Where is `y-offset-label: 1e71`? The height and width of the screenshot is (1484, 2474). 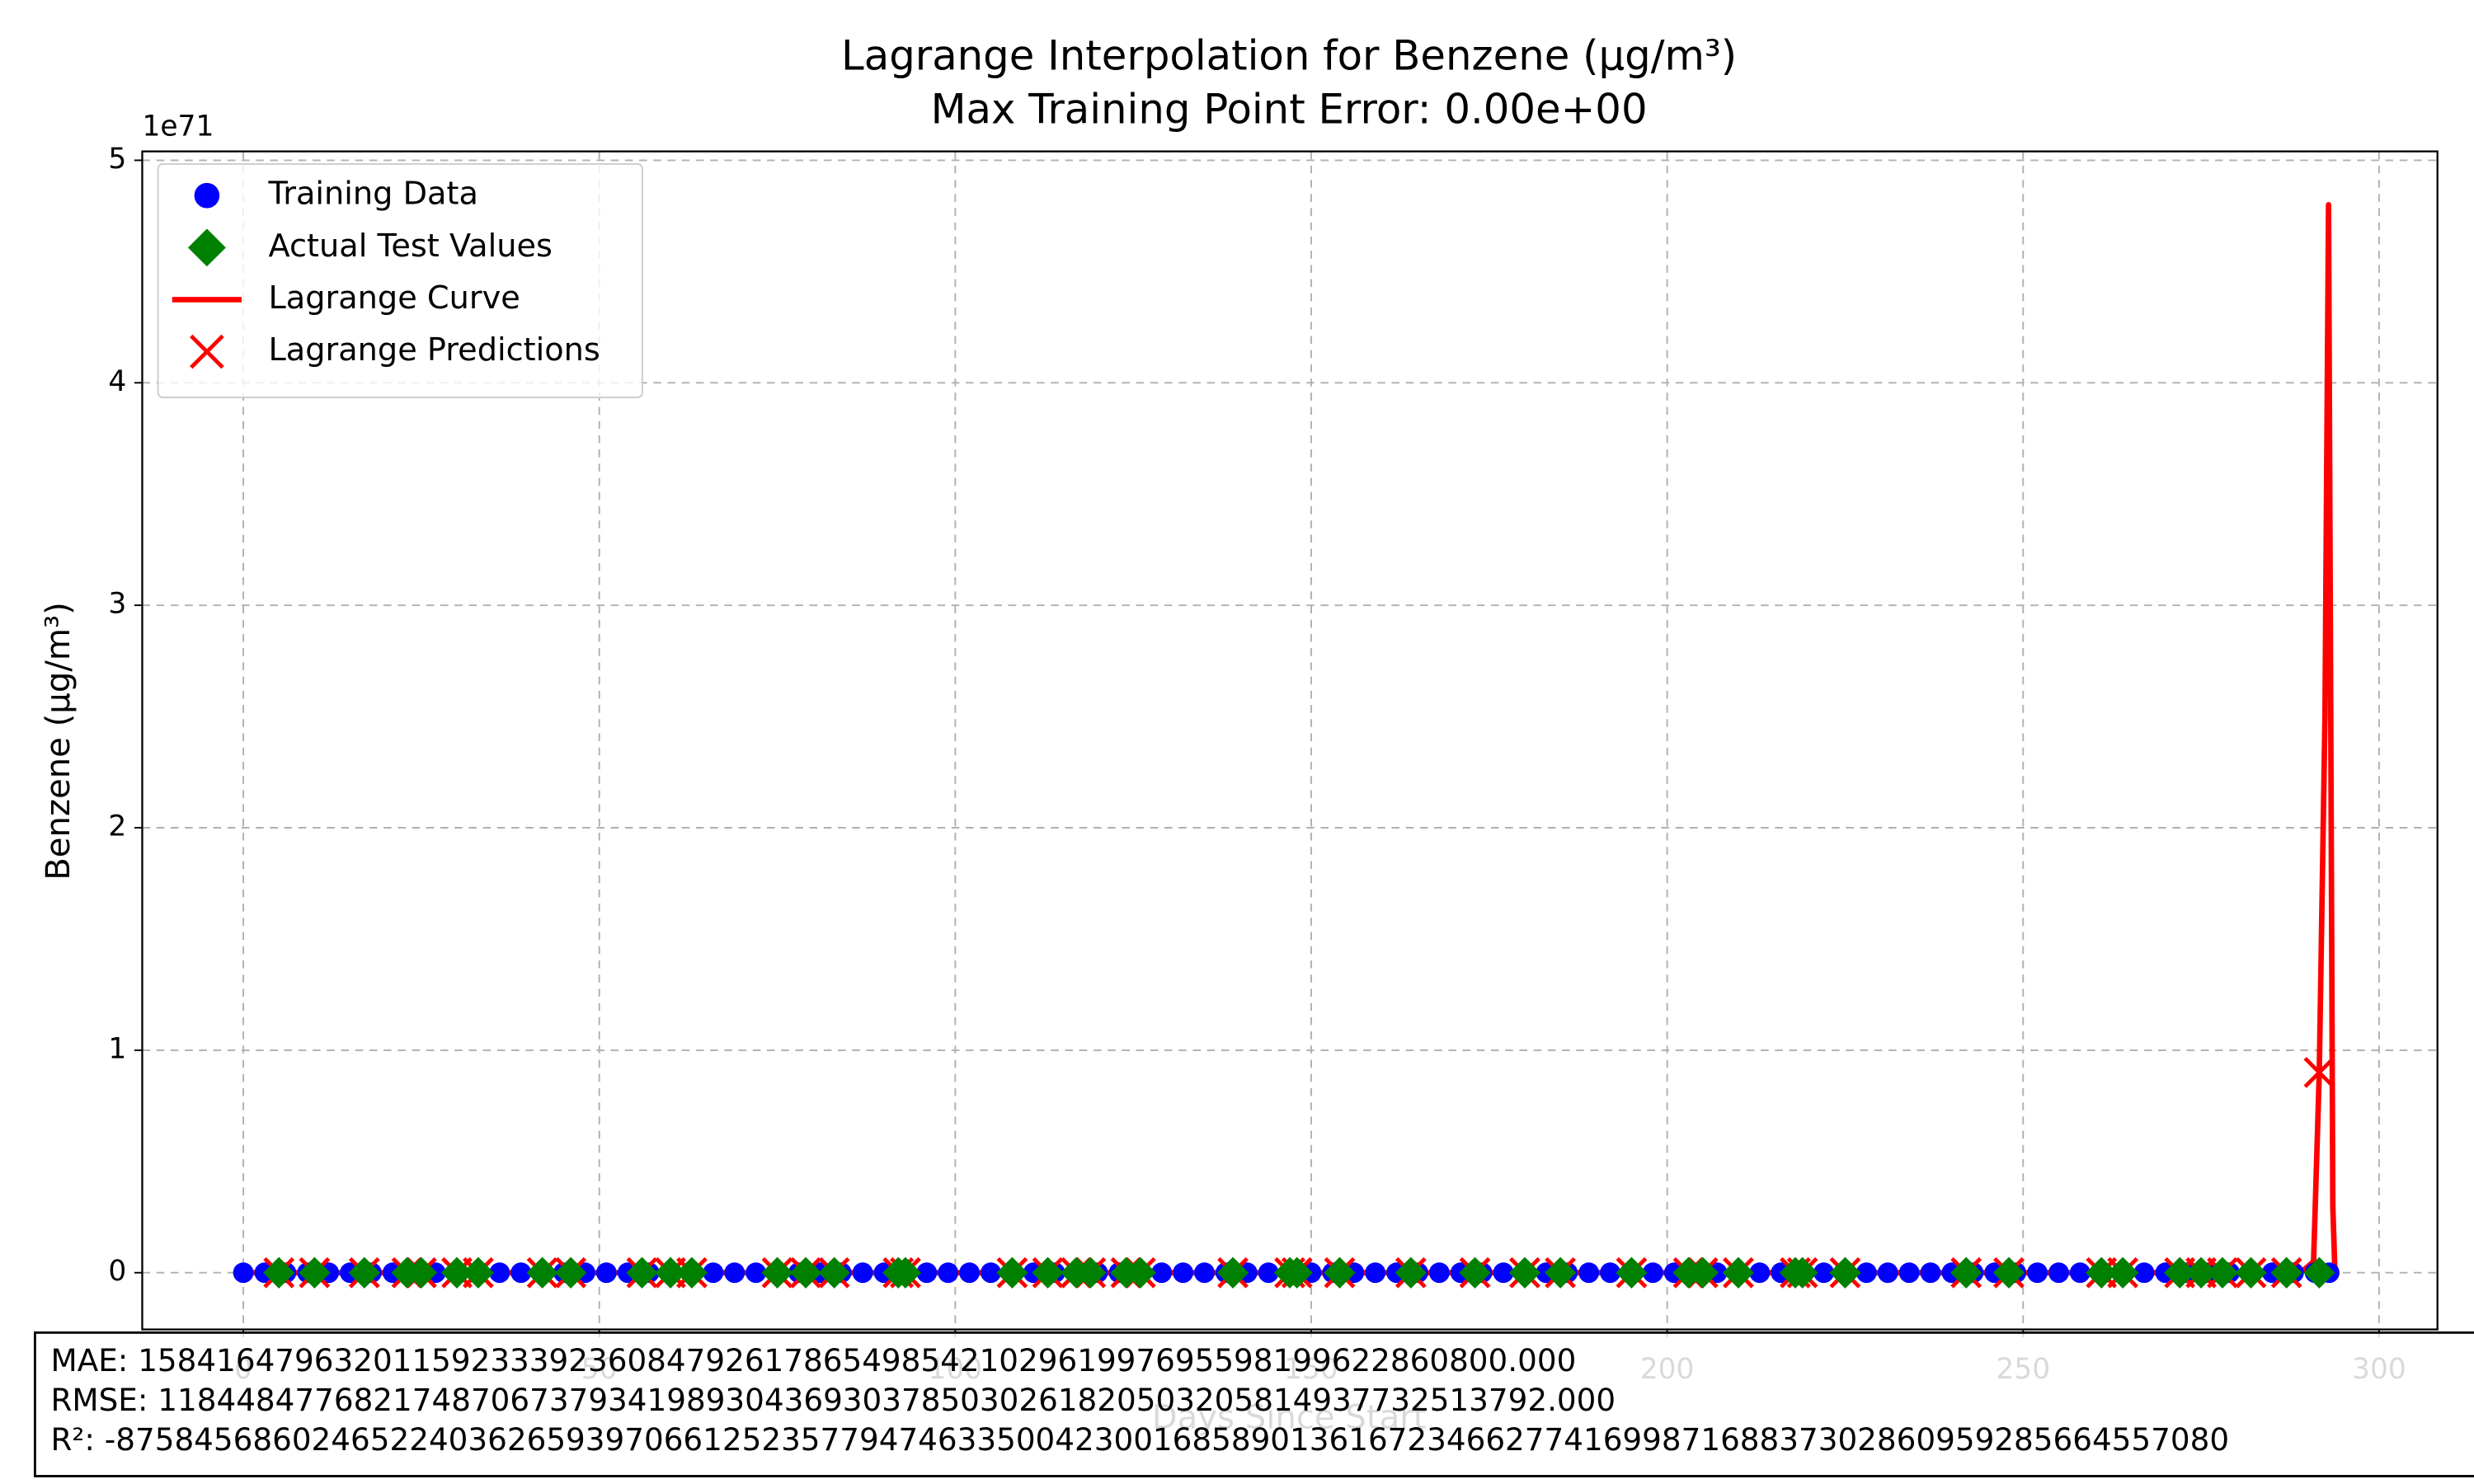
y-offset-label: 1e71 is located at coordinates (178, 127).